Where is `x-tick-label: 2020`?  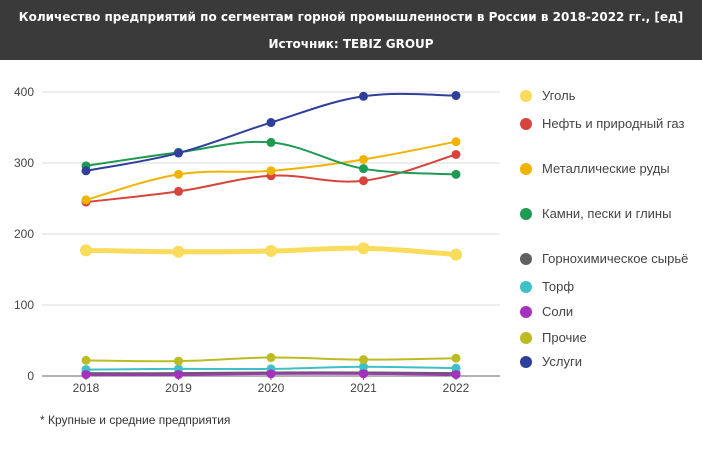 x-tick-label: 2020 is located at coordinates (271, 388).